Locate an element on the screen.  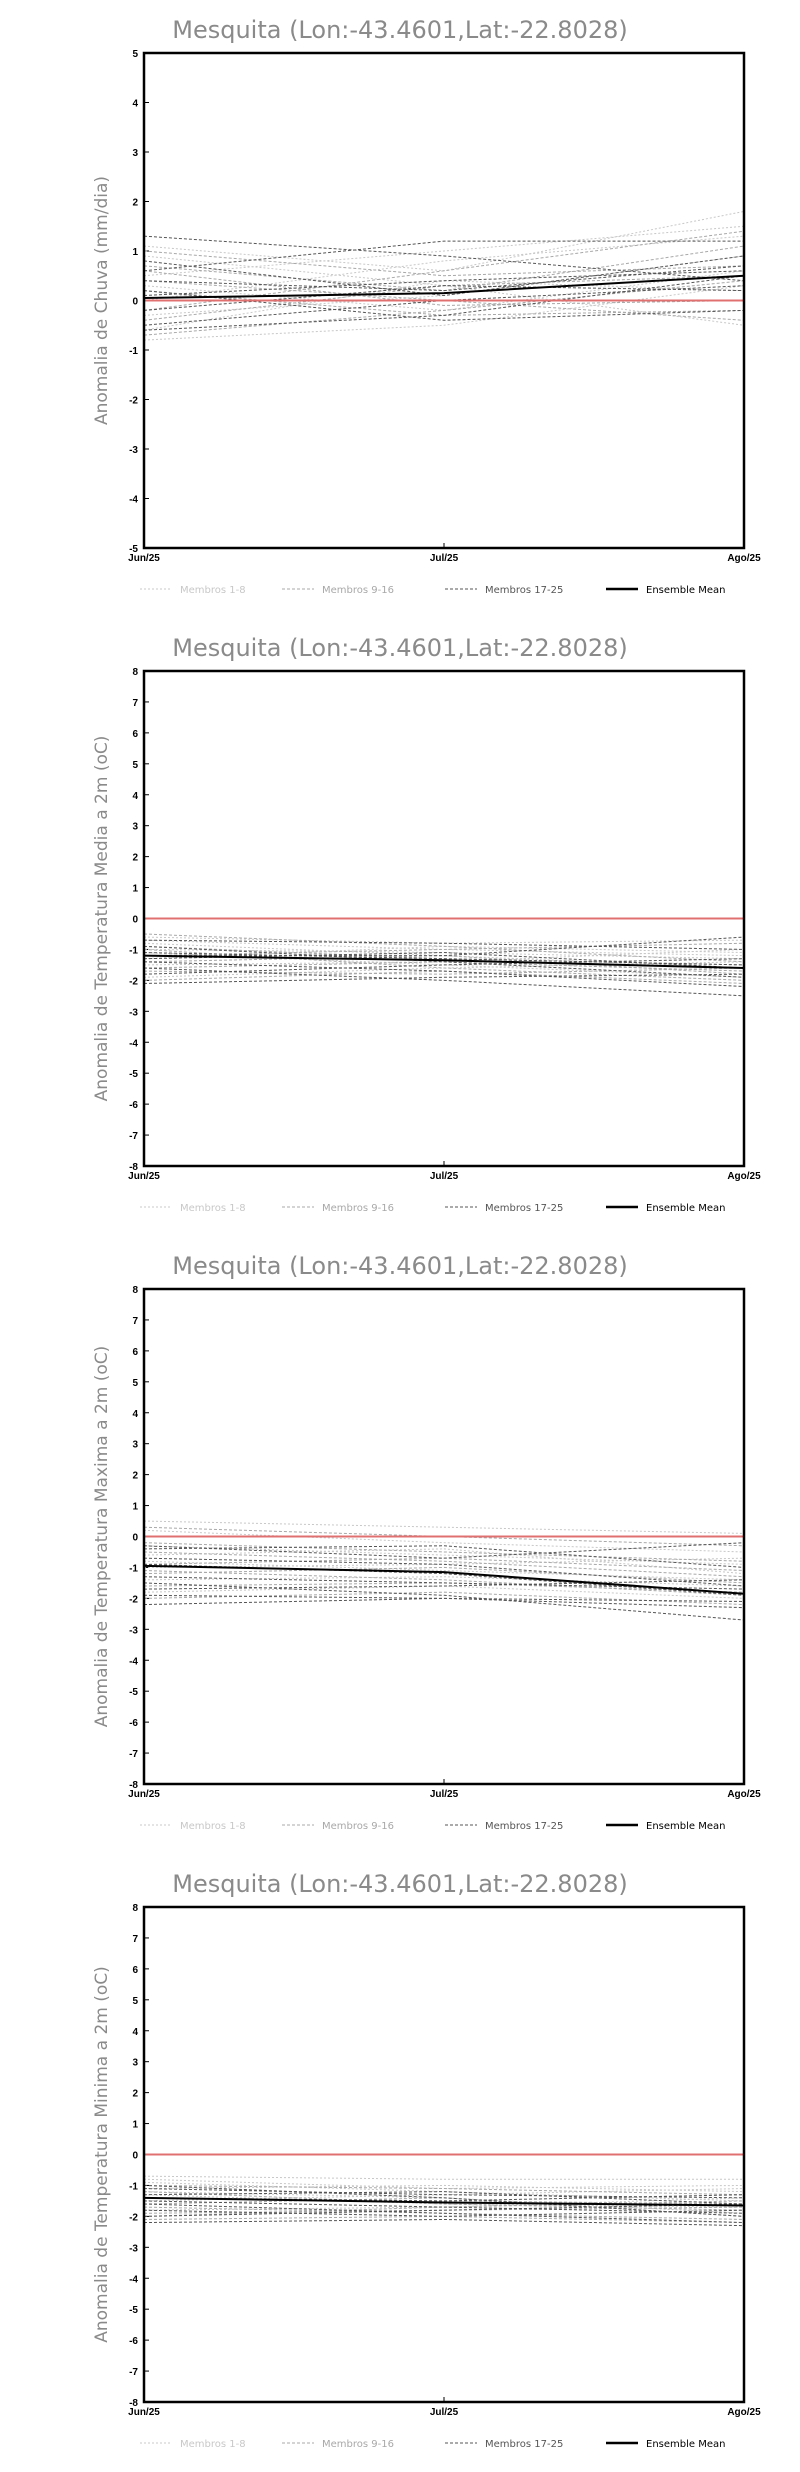
y-tick-label: 4 is located at coordinates (135, 796).